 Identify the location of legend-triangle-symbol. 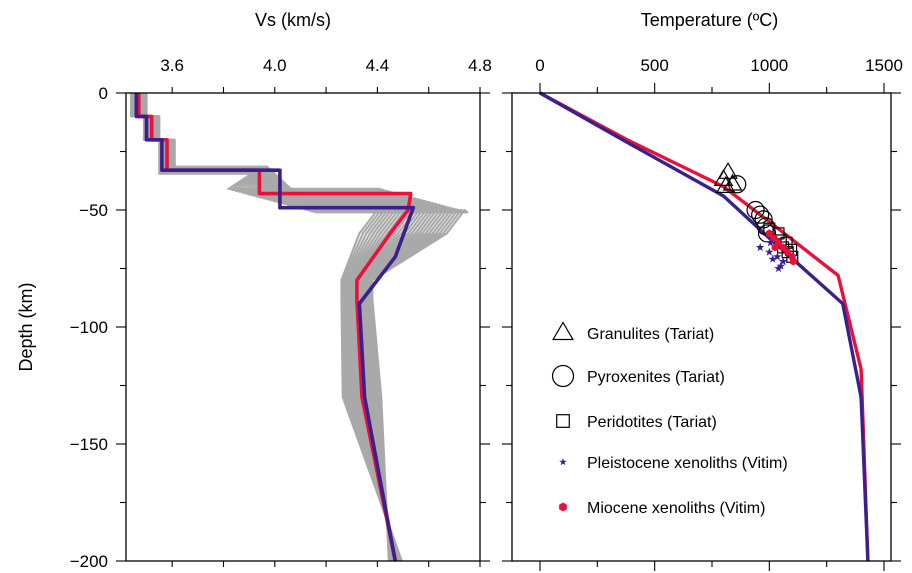
(563, 331).